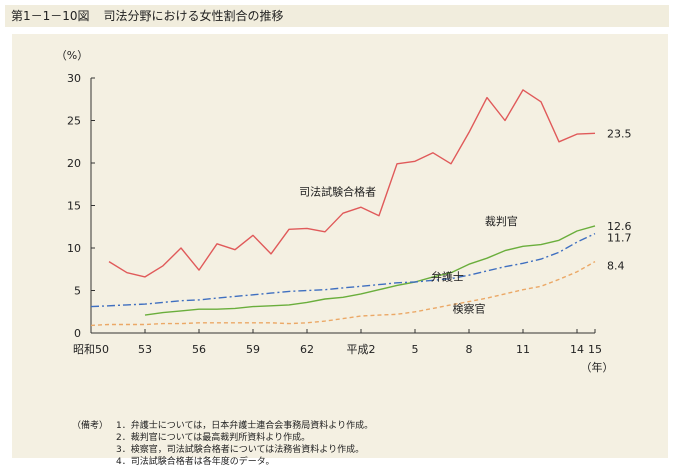 Image resolution: width=676 pixels, height=468 pixels. What do you see at coordinates (597, 367) in the screenshot?
I see `x-axis-unit: （年）` at bounding box center [597, 367].